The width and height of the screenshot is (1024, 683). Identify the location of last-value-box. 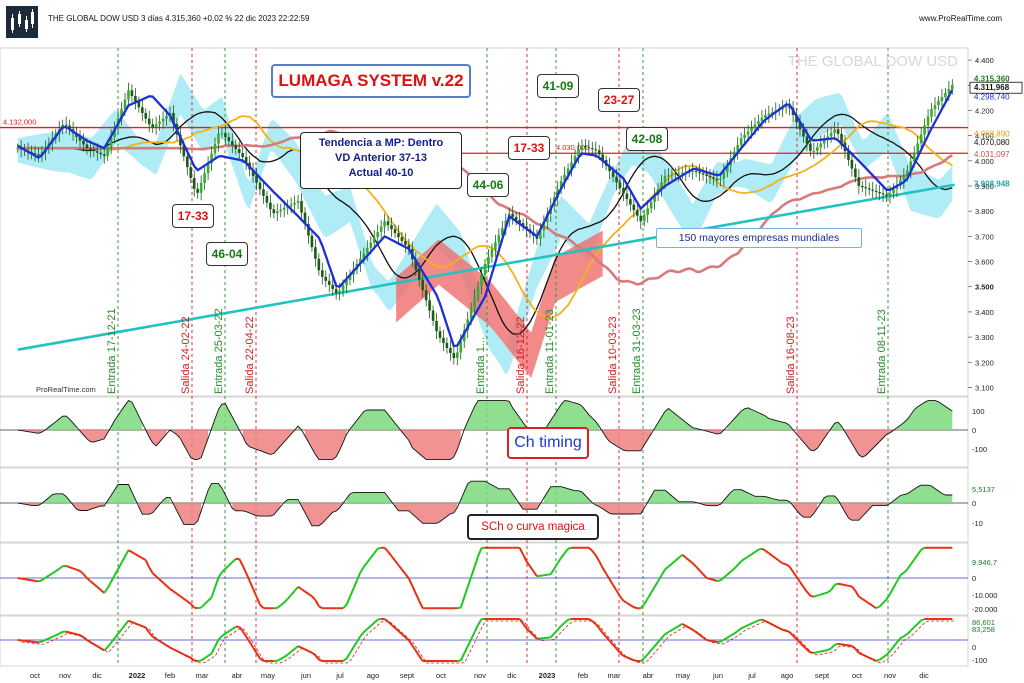
(996, 87).